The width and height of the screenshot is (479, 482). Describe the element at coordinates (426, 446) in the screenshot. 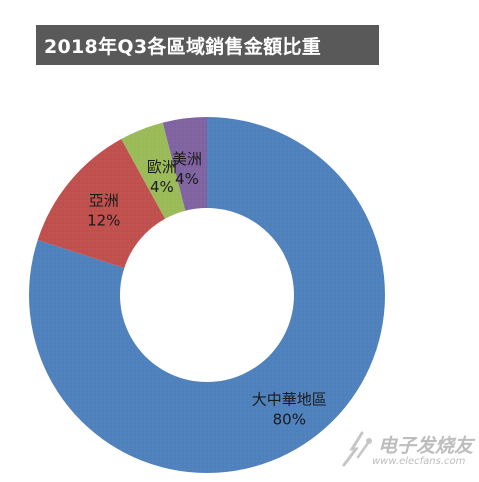

I see `watermark-name: 电子发烧友` at that location.